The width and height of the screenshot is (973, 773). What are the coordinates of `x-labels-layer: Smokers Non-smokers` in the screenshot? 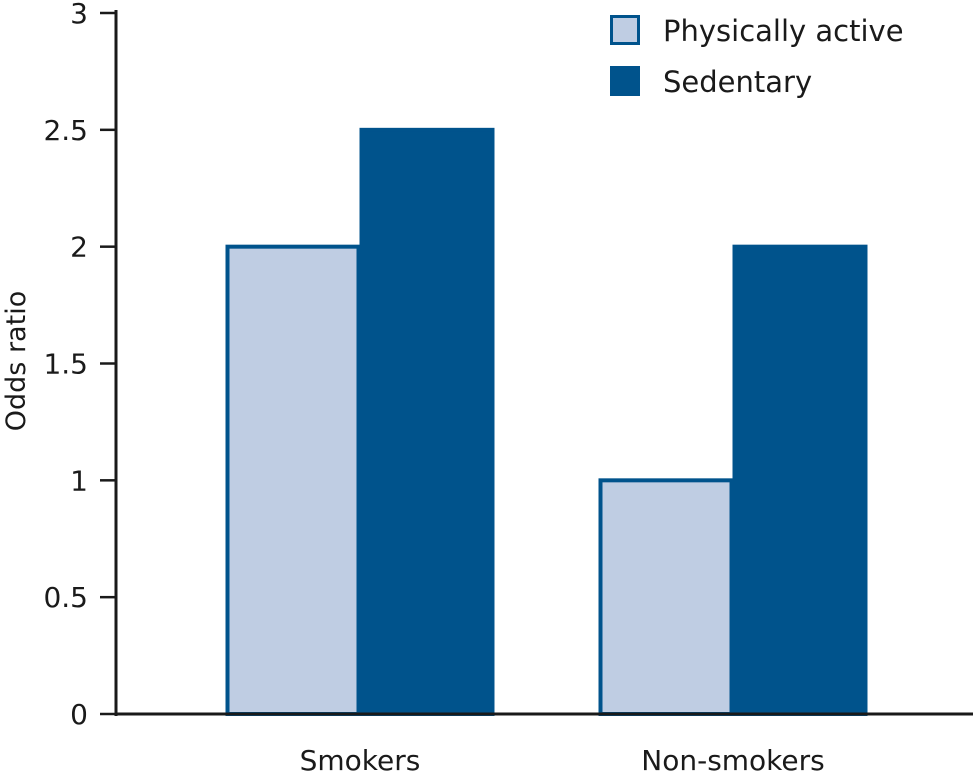 It's located at (562, 758).